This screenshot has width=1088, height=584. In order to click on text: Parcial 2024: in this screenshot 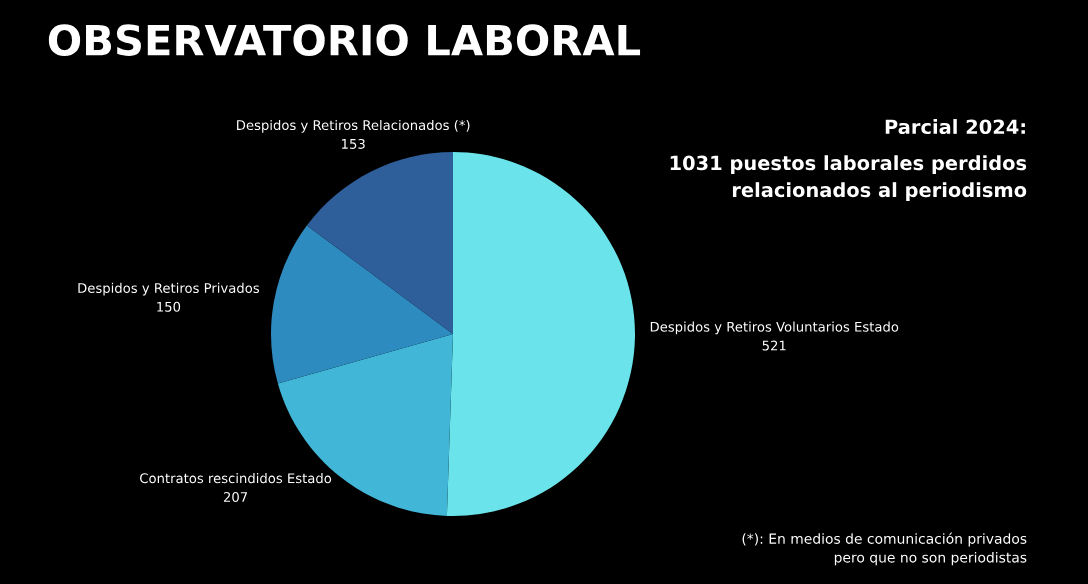, I will do `click(955, 127)`.